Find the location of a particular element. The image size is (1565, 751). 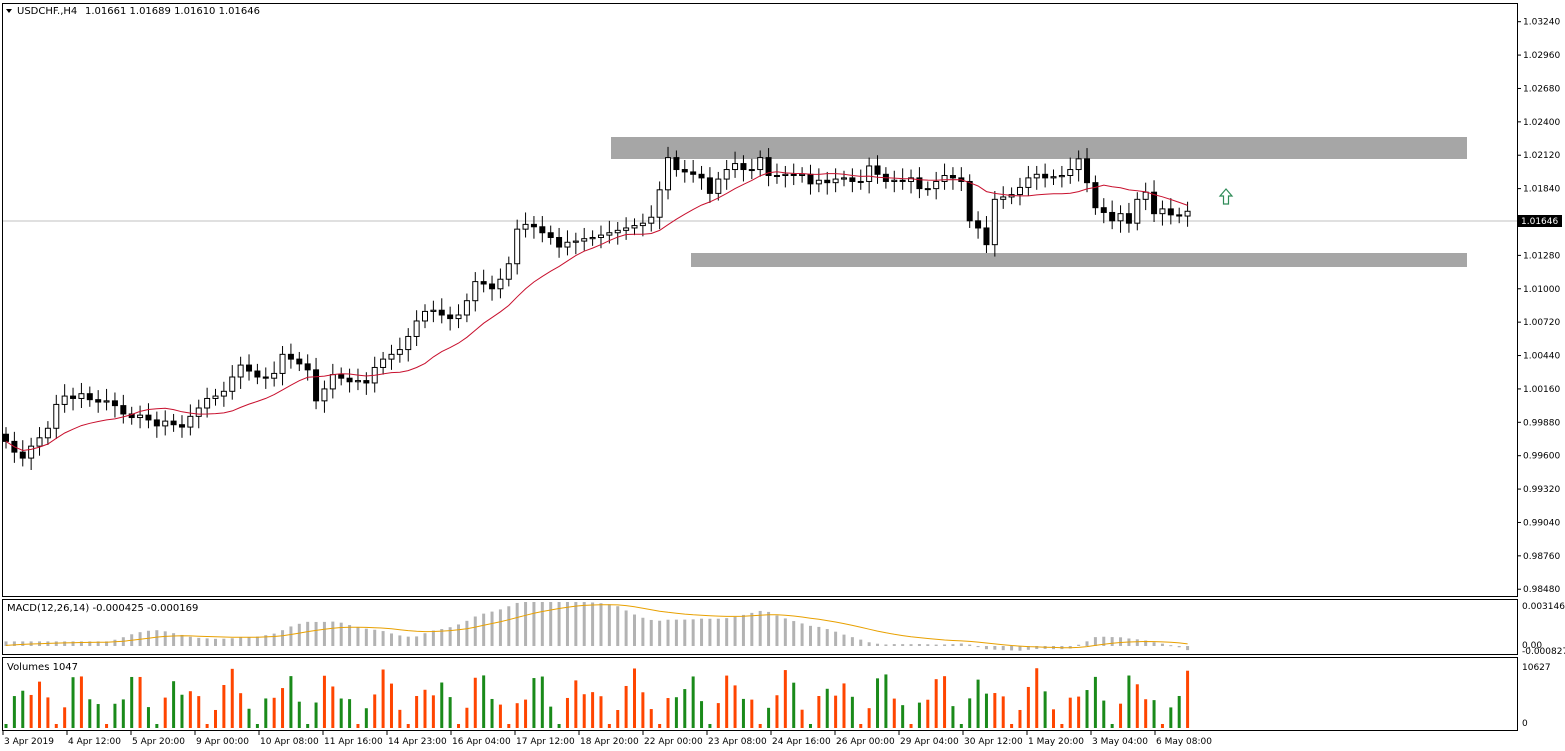

price-tick-label: 1.03240 is located at coordinates (1541, 23).